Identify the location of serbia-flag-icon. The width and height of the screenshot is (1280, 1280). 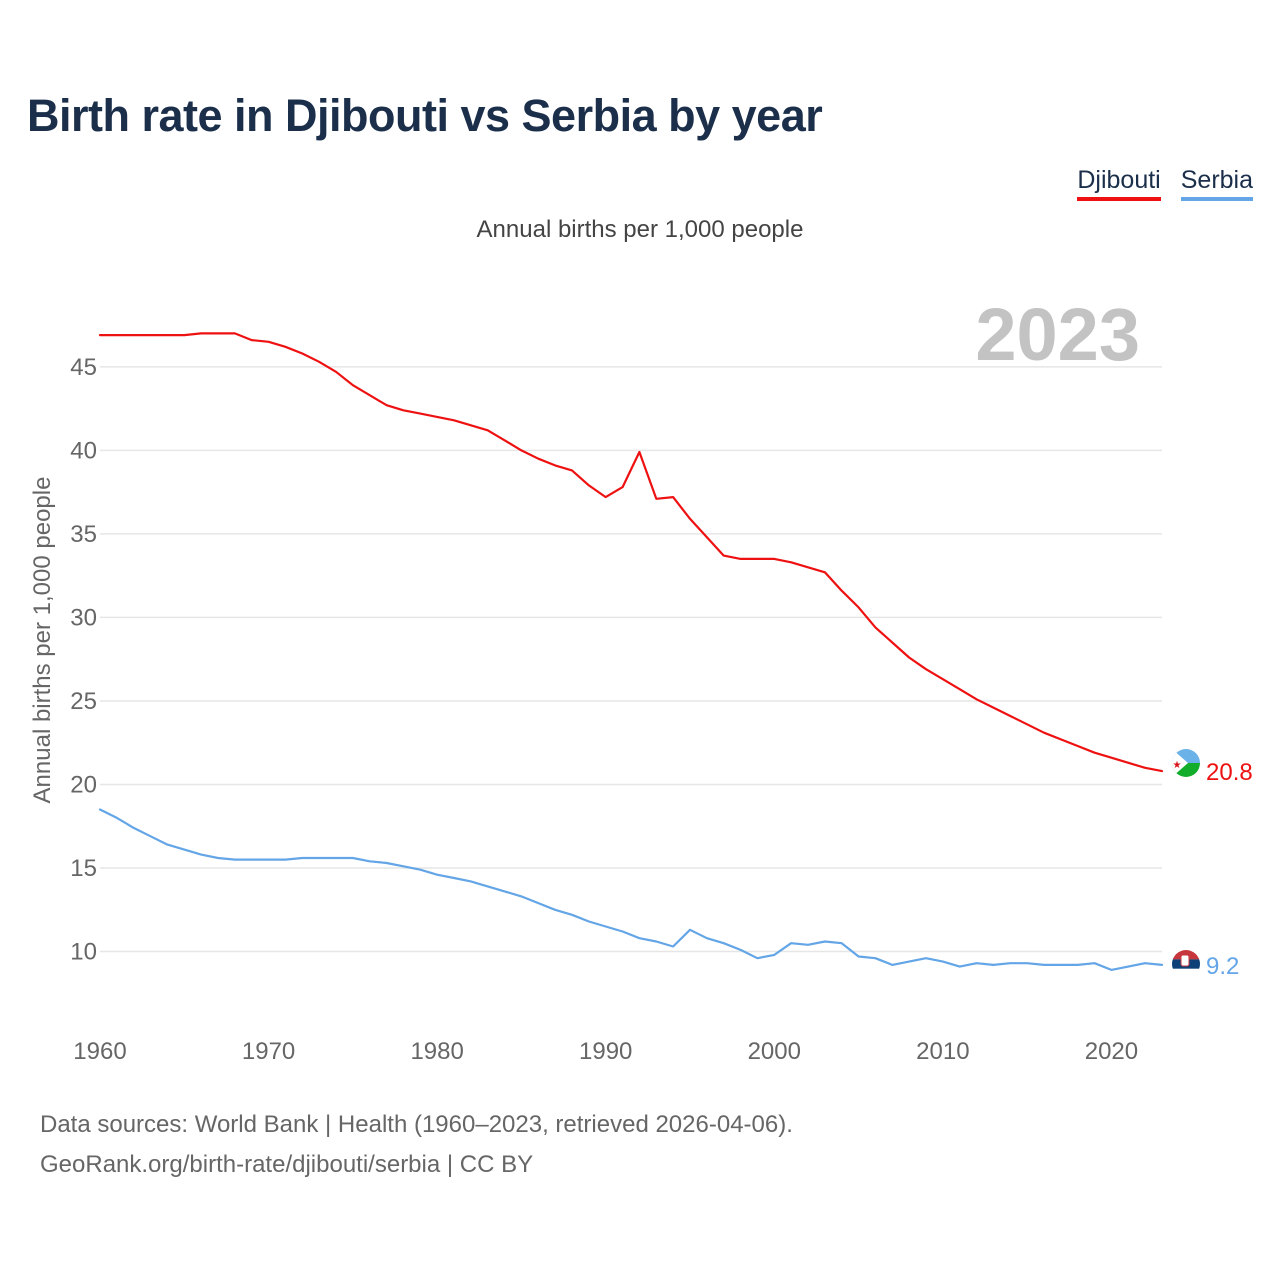
(1186, 964).